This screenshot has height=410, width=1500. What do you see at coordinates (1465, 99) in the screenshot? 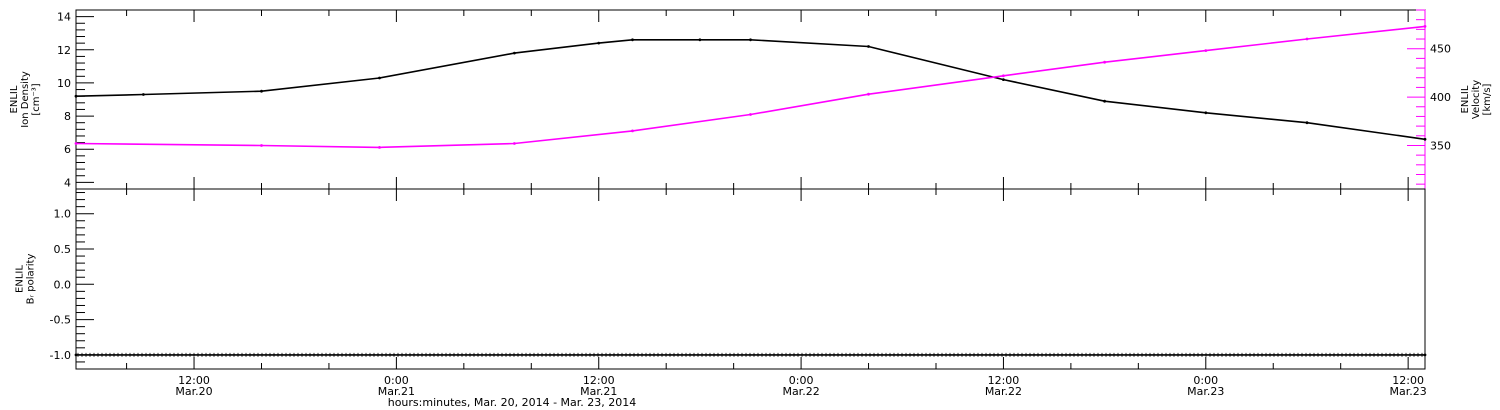
I see `velocity-axis-title-line: ENLIL` at bounding box center [1465, 99].